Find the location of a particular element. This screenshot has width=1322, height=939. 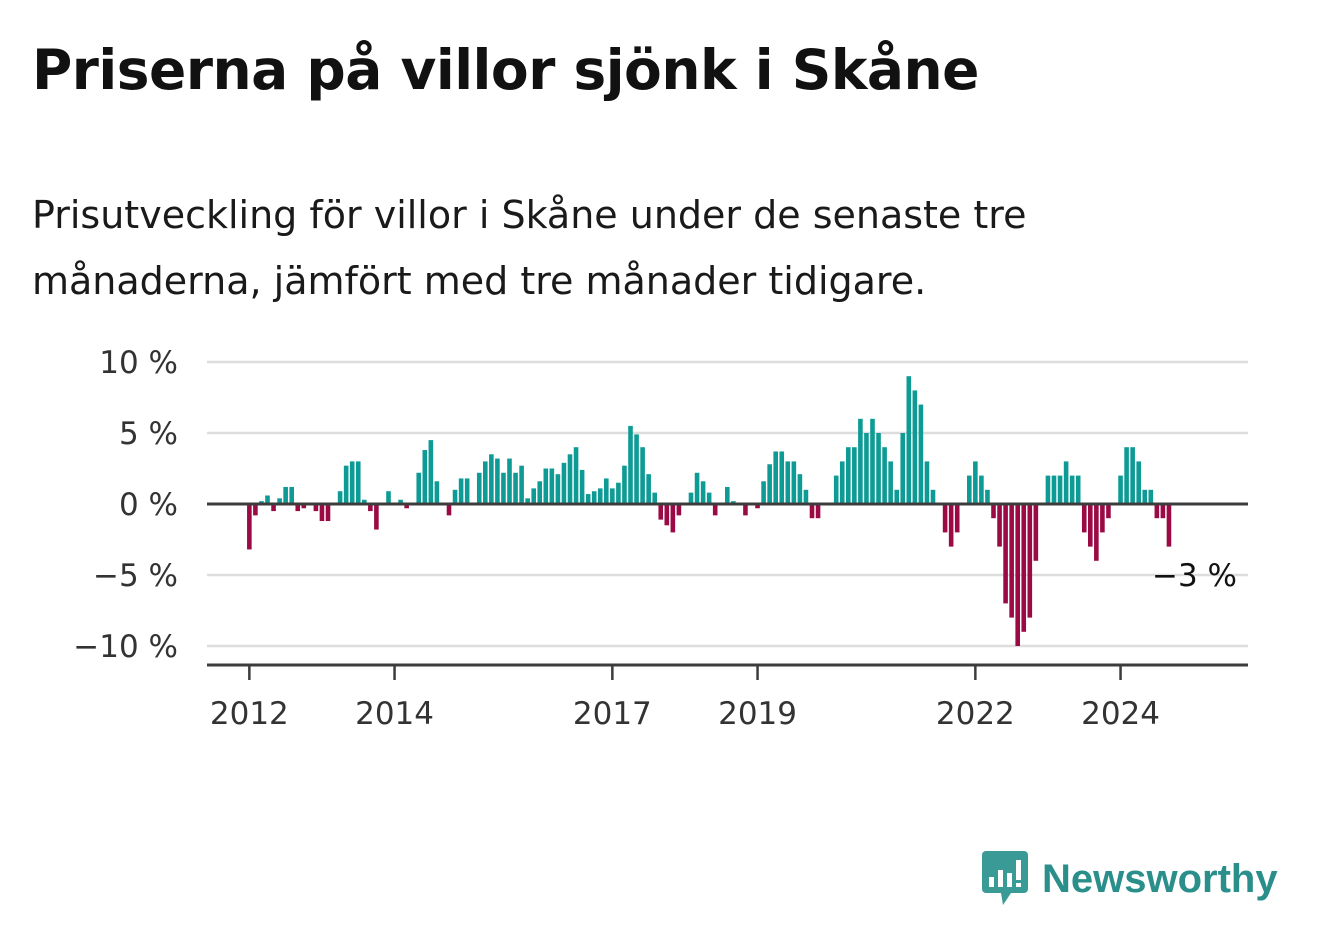

y-axis-tick-labels: 10 % 5 % 0 % −5 % −10 % is located at coordinates (125, 505).